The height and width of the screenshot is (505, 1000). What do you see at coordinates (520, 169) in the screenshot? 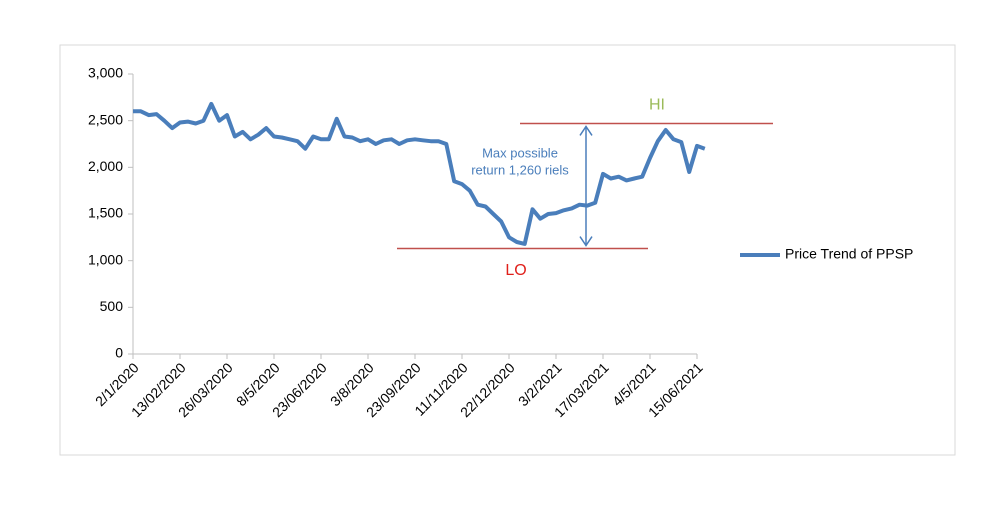
I see `arrow-label: return 1,260 riels` at bounding box center [520, 169].